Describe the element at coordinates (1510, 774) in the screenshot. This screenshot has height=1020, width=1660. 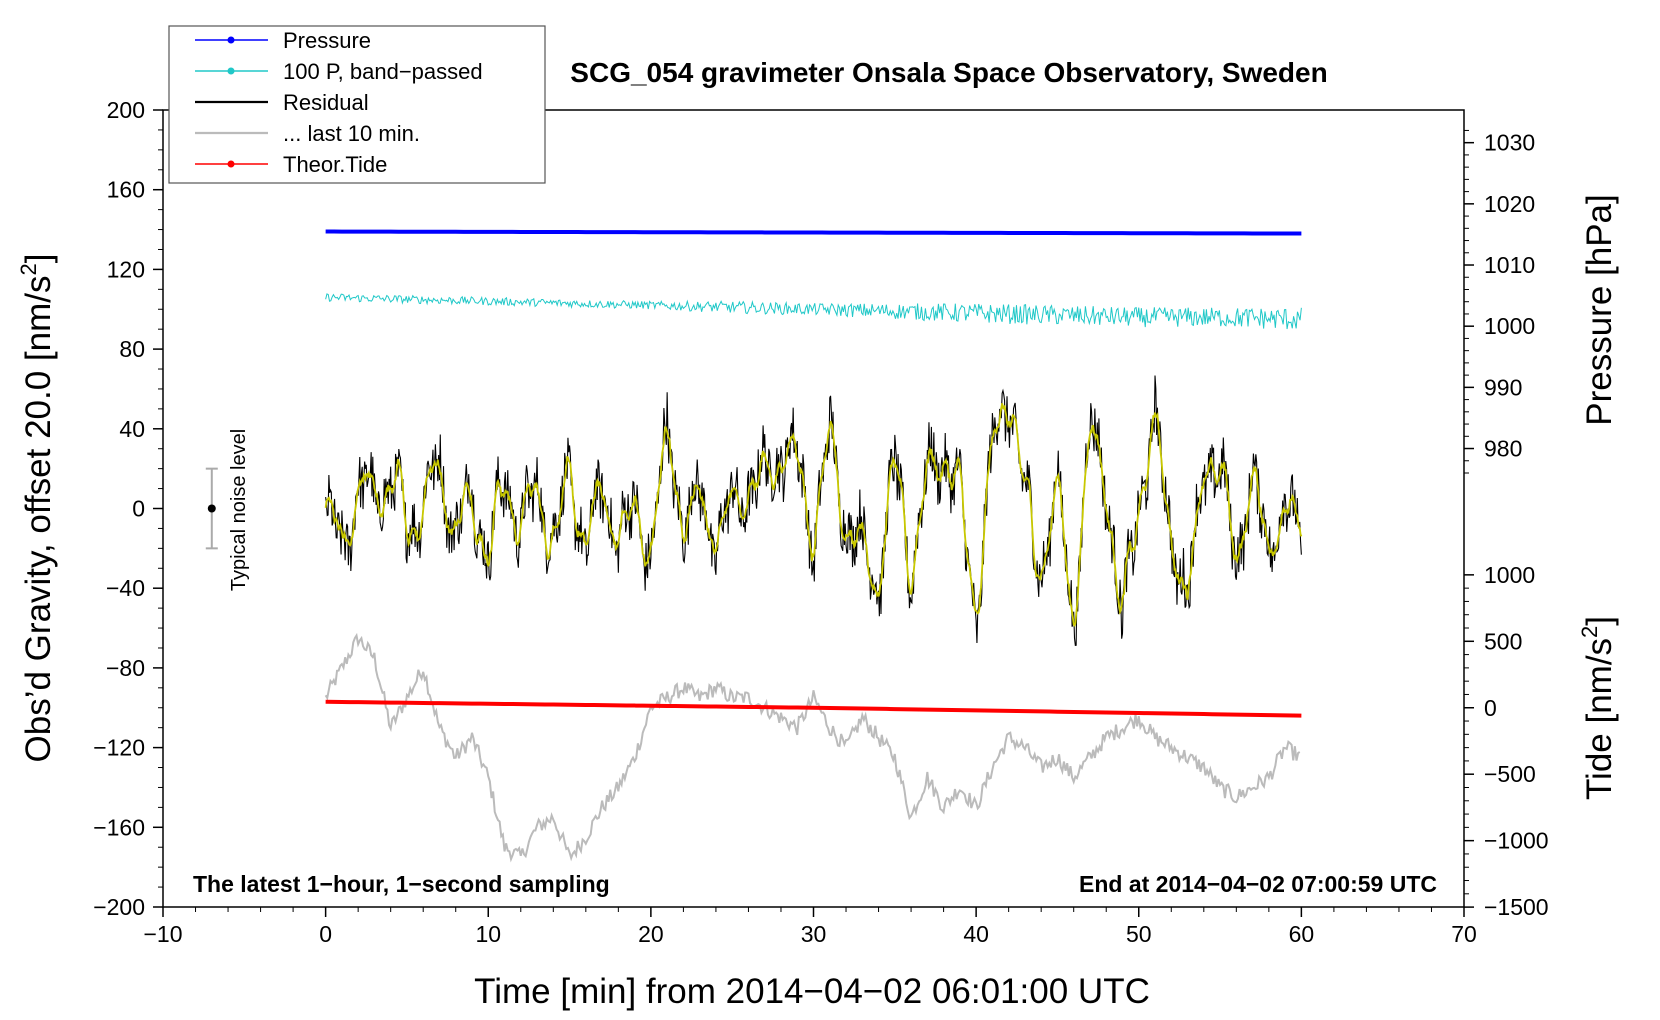
I see `tide-tick-label: −500` at that location.